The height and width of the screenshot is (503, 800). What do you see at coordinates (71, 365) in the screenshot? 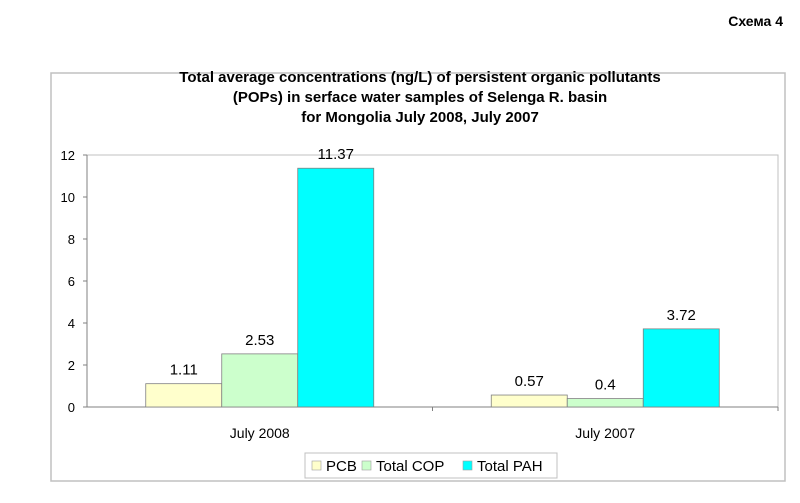
I see `y-tick-label: 2` at bounding box center [71, 365].